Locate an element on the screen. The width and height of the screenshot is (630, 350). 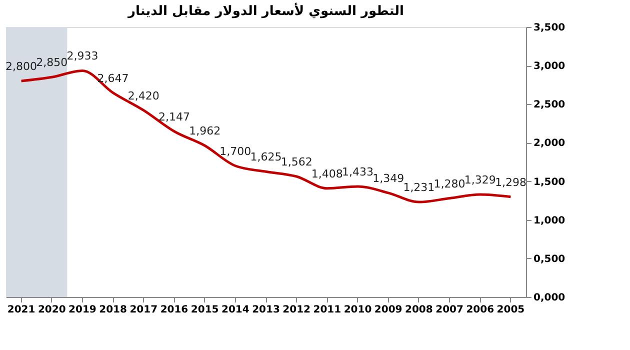
data-label: 1,408 is located at coordinates (327, 173).